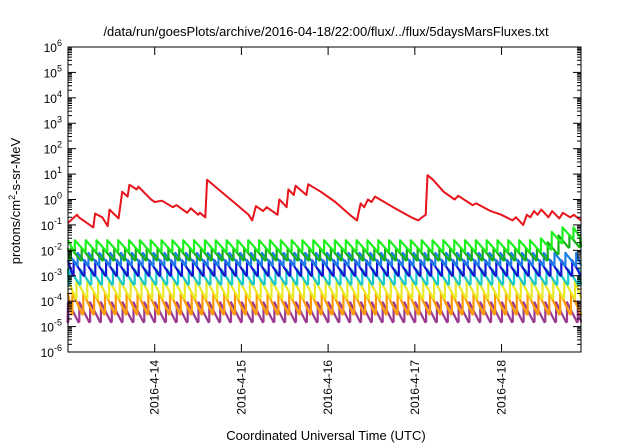  I want to click on y-tick-label: 10⁻², so click(51, 249).